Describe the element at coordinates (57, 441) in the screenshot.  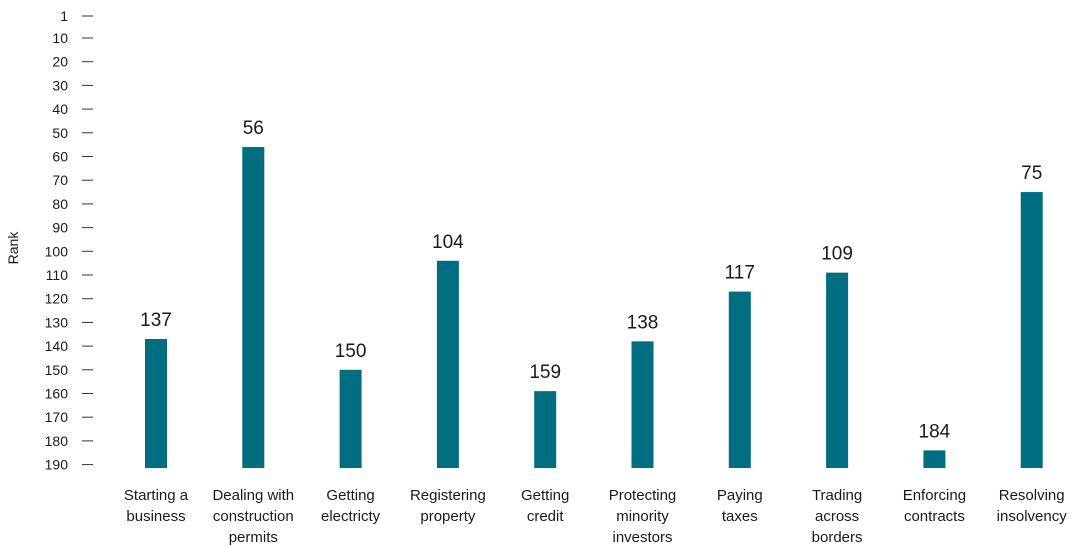
I see `y-tick-label: 180` at that location.